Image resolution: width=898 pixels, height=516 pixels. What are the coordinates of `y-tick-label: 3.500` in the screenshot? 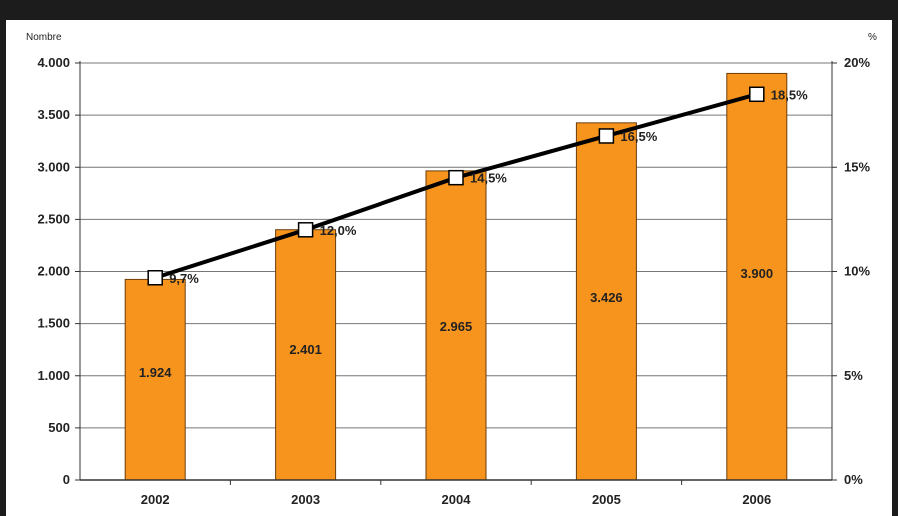 It's located at (53, 114).